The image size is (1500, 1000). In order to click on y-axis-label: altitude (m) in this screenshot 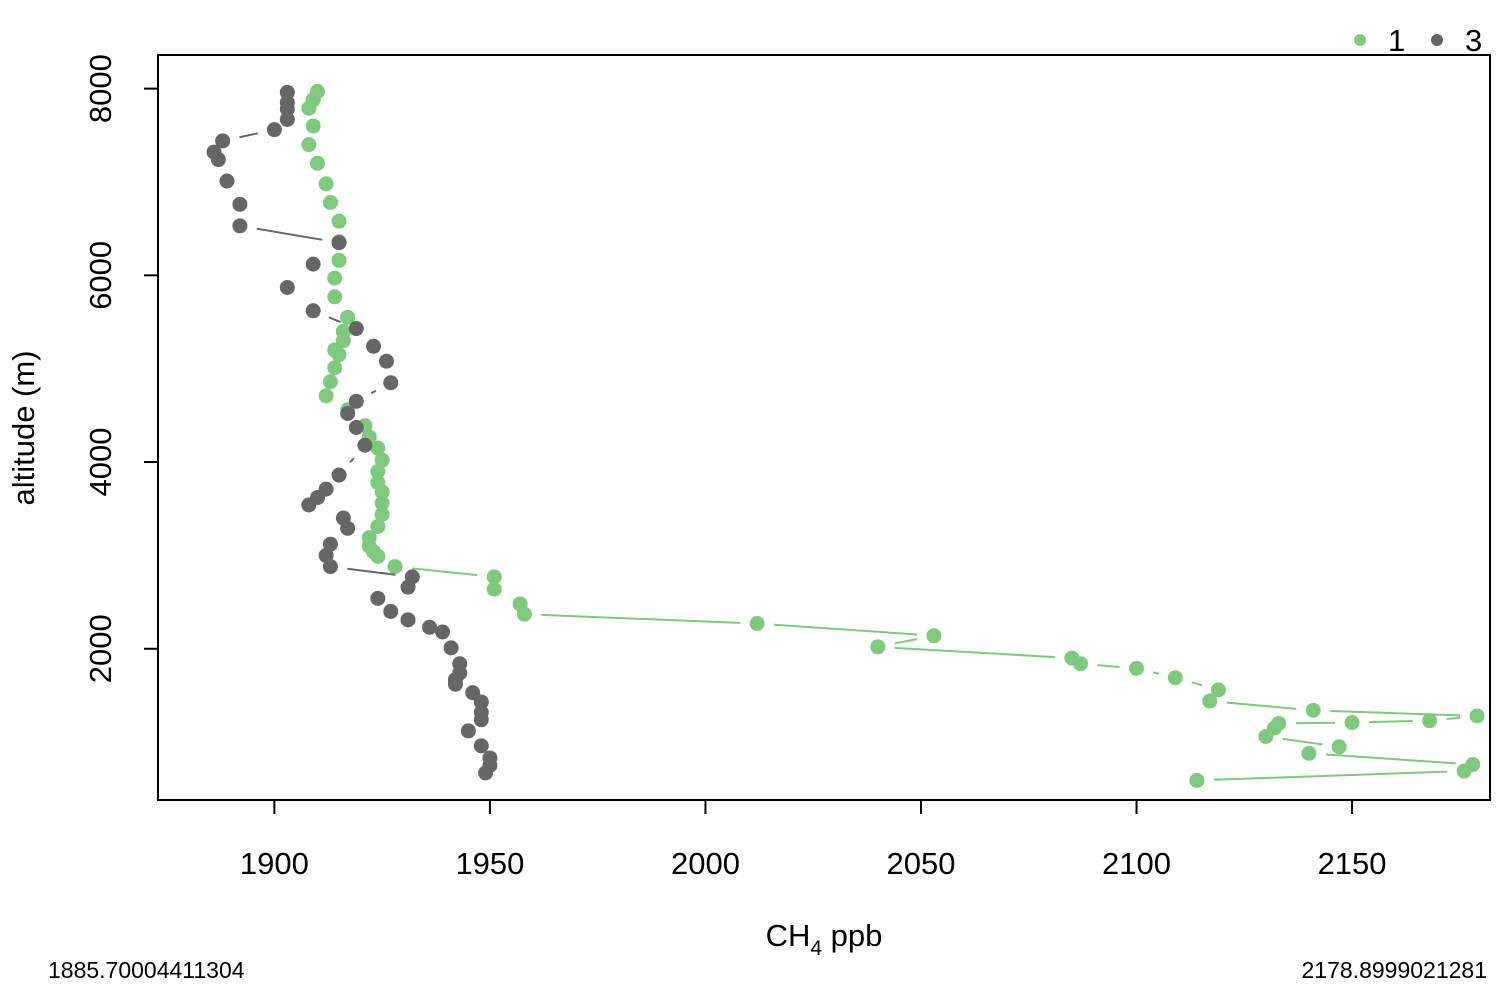, I will do `click(23, 427)`.